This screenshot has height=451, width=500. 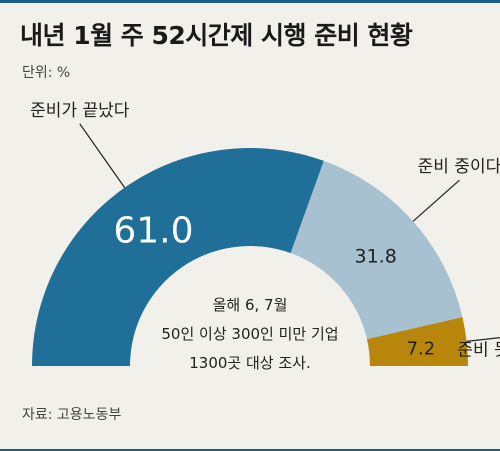 I want to click on top-rule, so click(x=250, y=1).